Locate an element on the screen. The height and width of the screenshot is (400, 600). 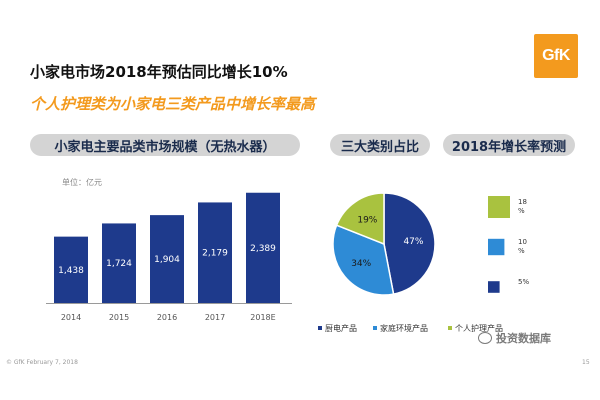
growth-label: 18 is located at coordinates (522, 202).